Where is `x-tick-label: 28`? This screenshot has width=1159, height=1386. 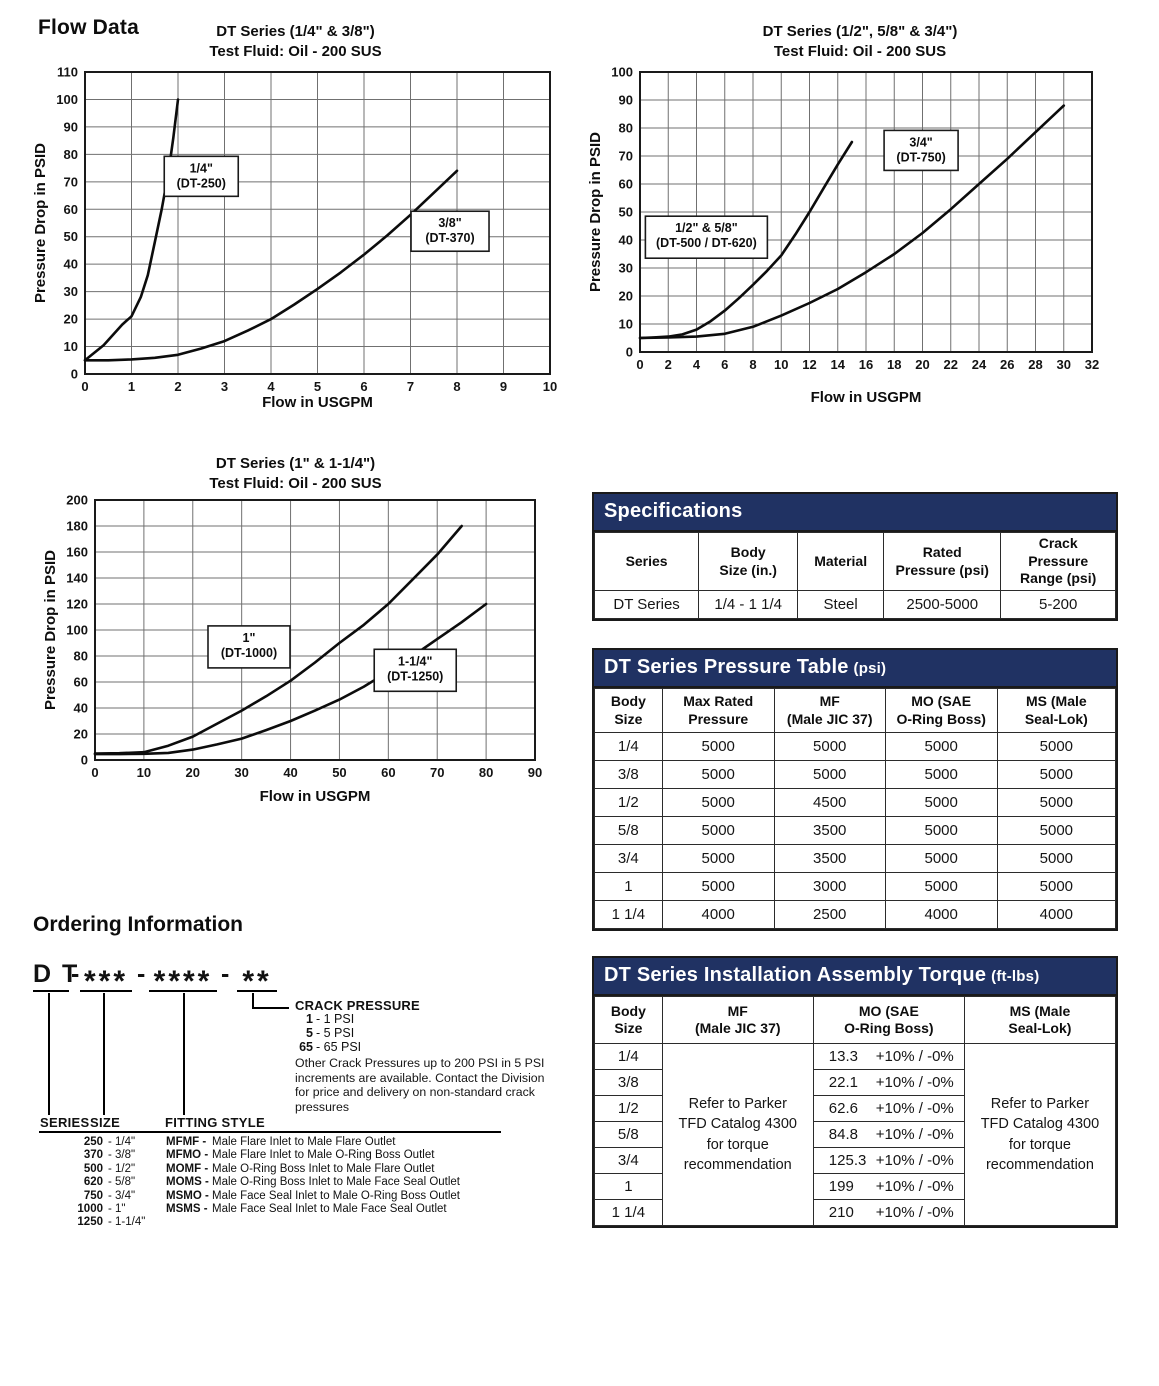
x-tick-label: 28 is located at coordinates (1035, 364).